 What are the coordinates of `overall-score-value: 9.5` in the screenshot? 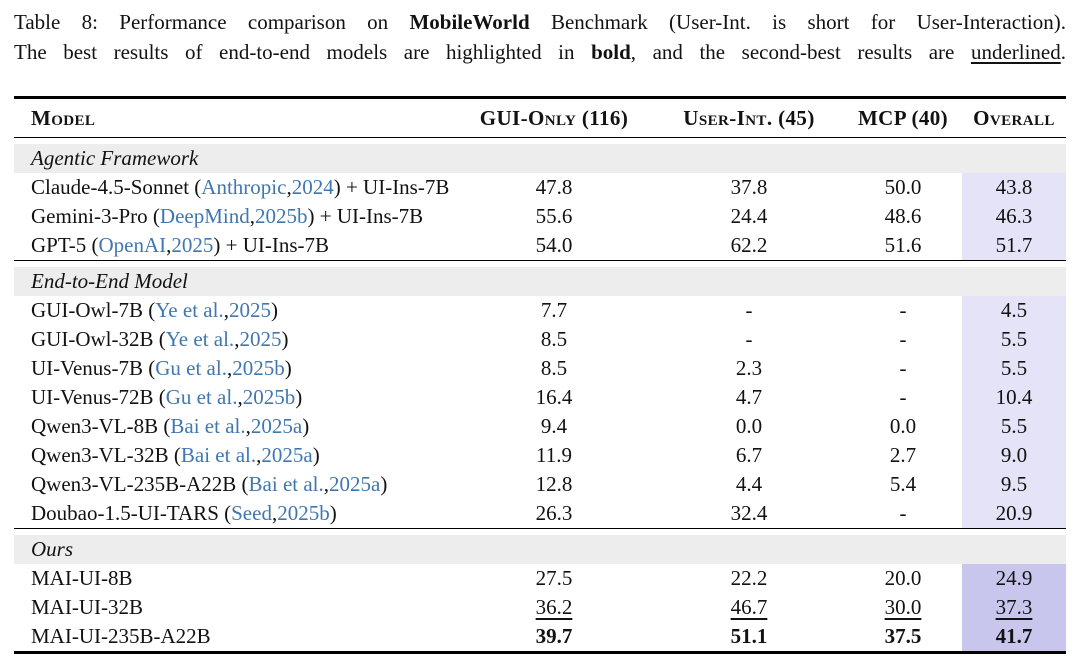 It's located at (1014, 484).